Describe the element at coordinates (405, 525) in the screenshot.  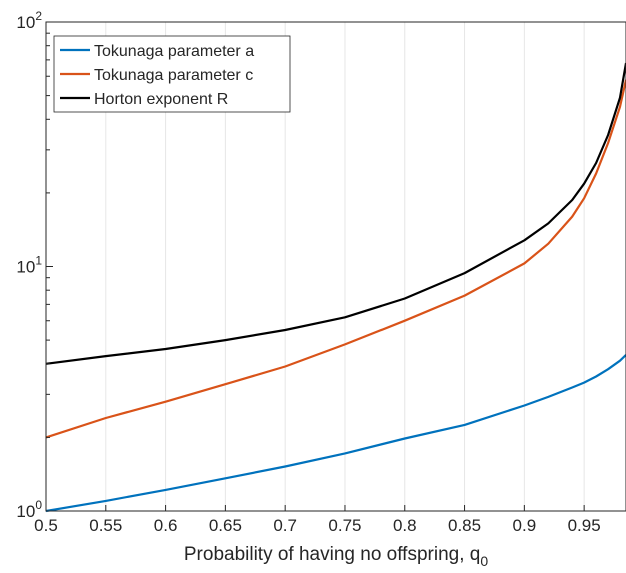
I see `x-tick-label: 0.8` at that location.